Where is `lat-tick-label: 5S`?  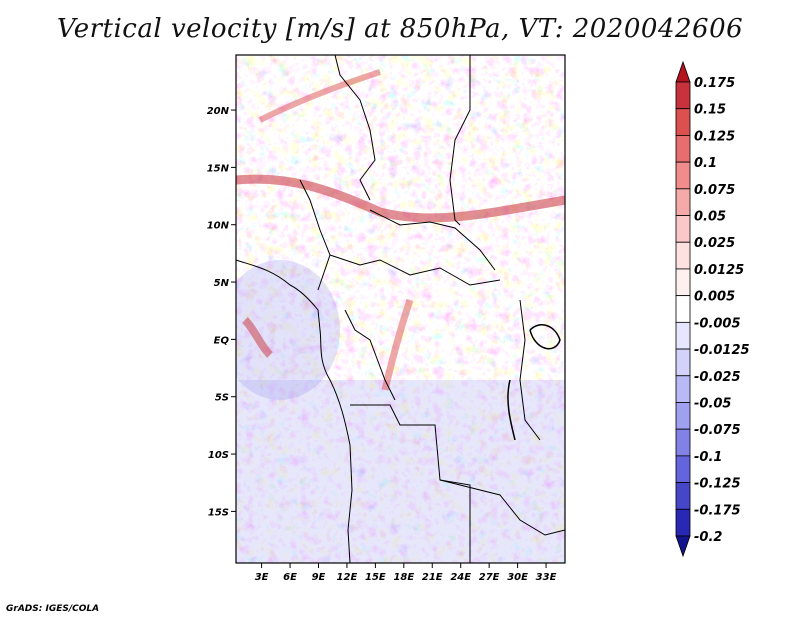
lat-tick-label: 5S is located at coordinates (222, 398).